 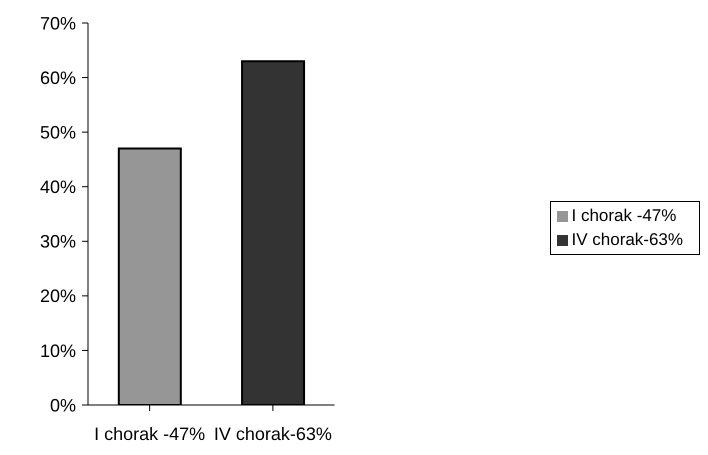 What do you see at coordinates (624, 215) in the screenshot?
I see `legend-label: I chorak -47%` at bounding box center [624, 215].